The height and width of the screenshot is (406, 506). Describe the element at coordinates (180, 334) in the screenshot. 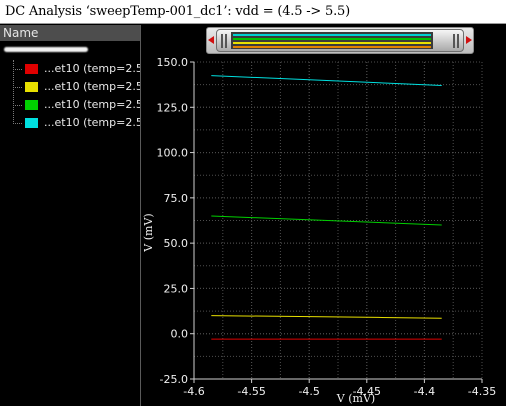

I see `y-tick-label: 0.0` at that location.